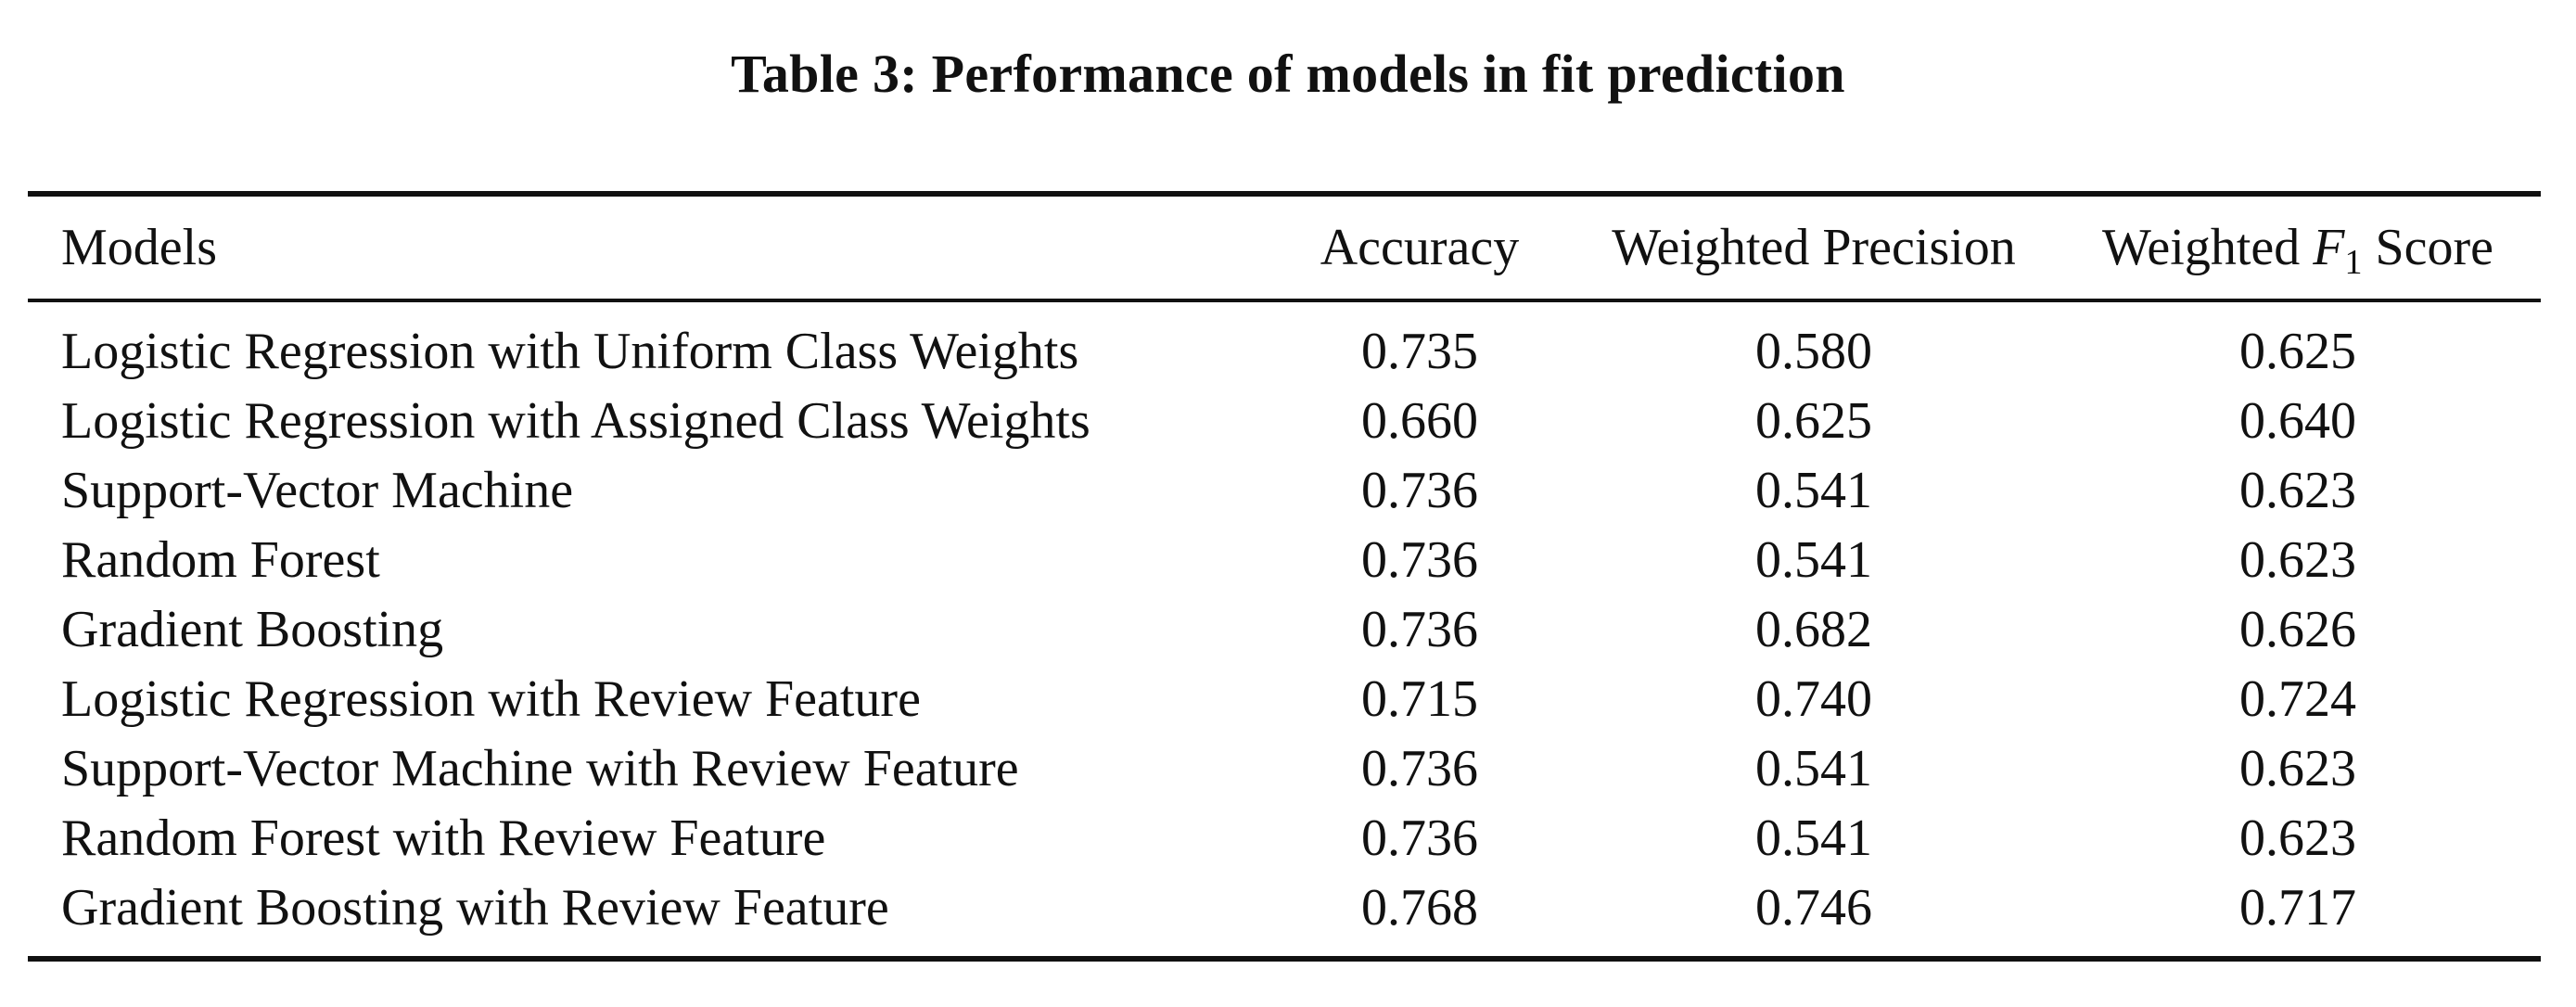 Image resolution: width=2576 pixels, height=1007 pixels. I want to click on f1-cell: 0.640, so click(2298, 421).